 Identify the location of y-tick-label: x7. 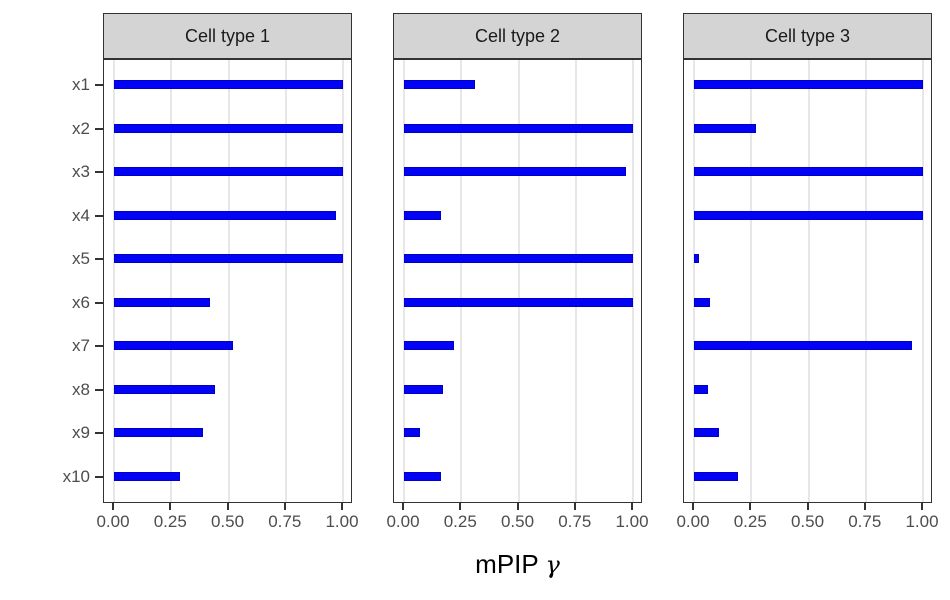
(81, 346).